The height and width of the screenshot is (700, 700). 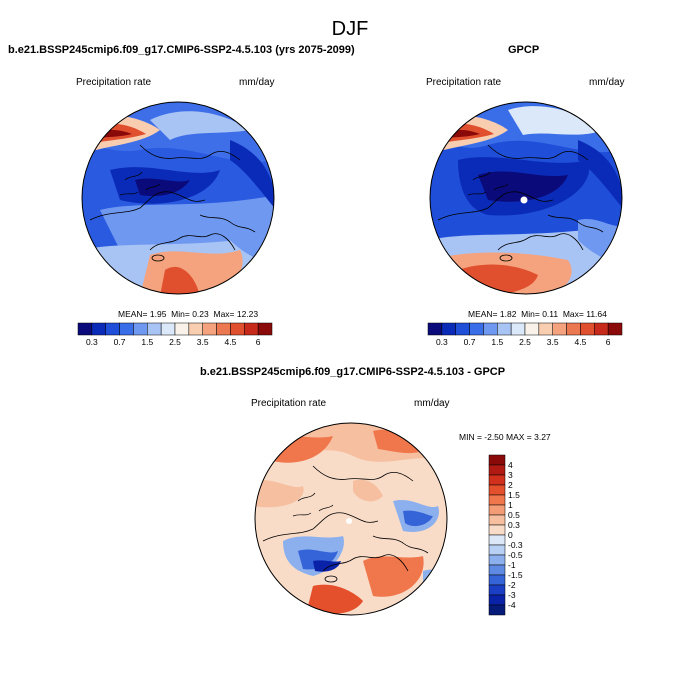 What do you see at coordinates (203, 342) in the screenshot?
I see `model-colorbar-tick-label: 3.5` at bounding box center [203, 342].